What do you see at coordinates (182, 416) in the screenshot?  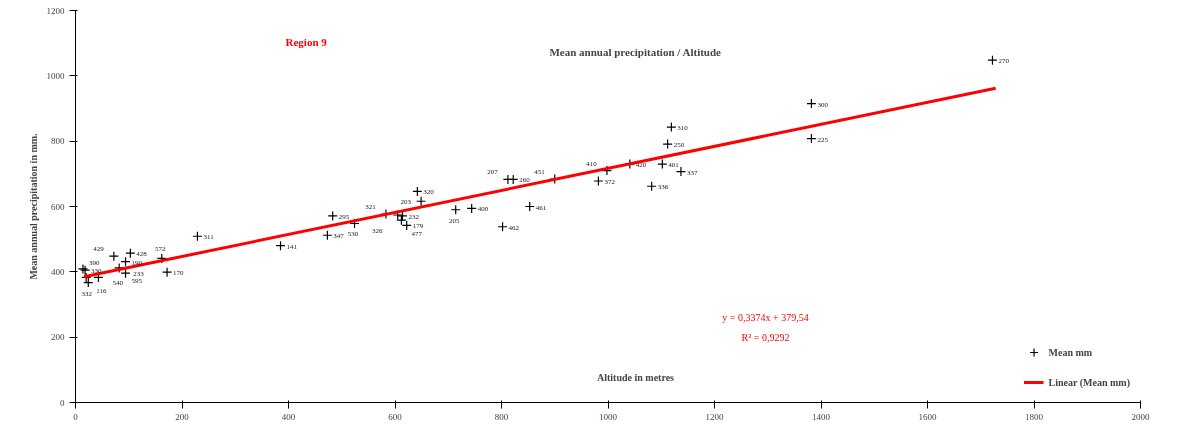 I see `x-tick-label: 200` at bounding box center [182, 416].